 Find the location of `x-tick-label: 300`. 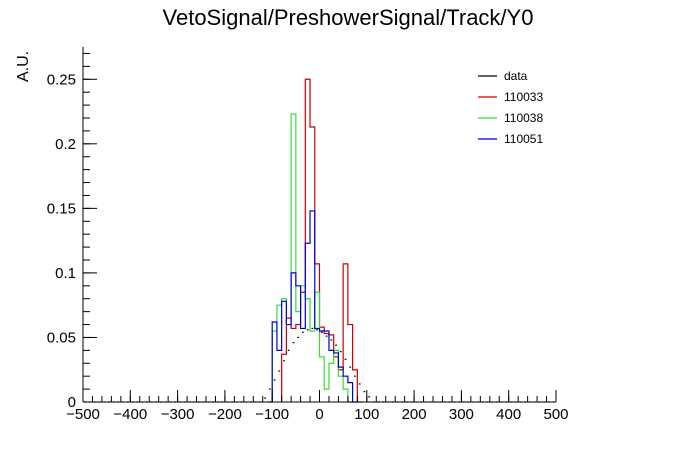

x-tick-label: 300 is located at coordinates (461, 414).